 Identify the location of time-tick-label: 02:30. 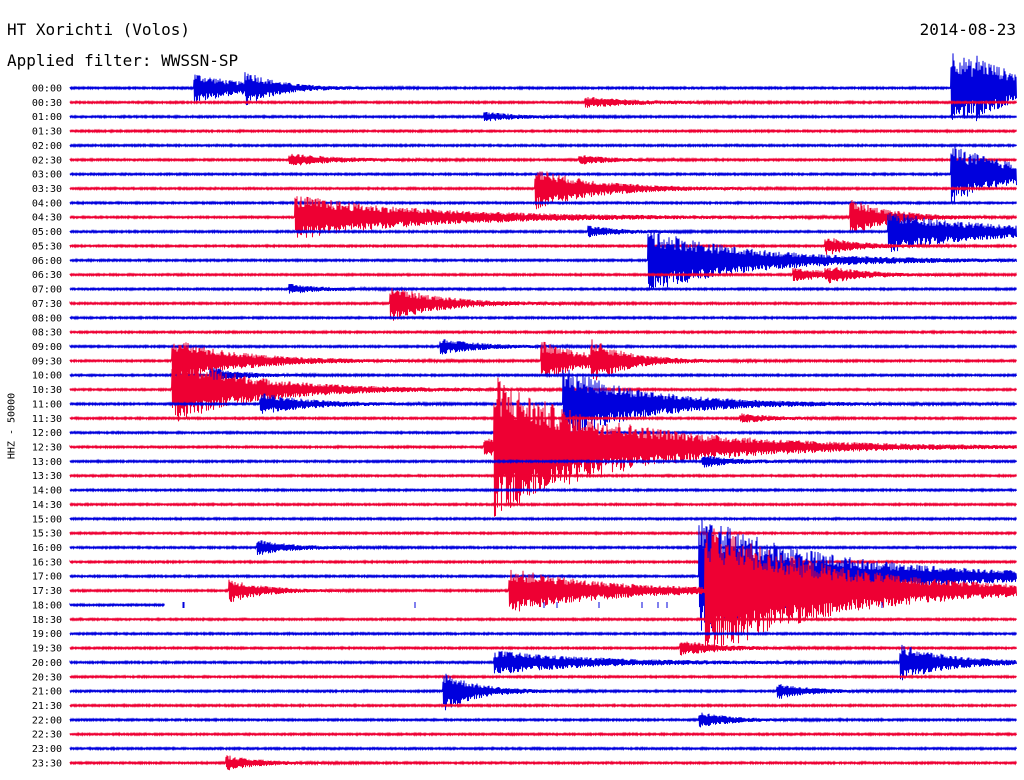
(47, 160).